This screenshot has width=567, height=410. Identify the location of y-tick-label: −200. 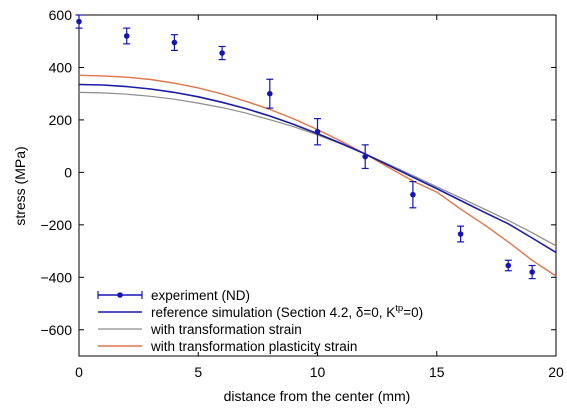
(56, 225).